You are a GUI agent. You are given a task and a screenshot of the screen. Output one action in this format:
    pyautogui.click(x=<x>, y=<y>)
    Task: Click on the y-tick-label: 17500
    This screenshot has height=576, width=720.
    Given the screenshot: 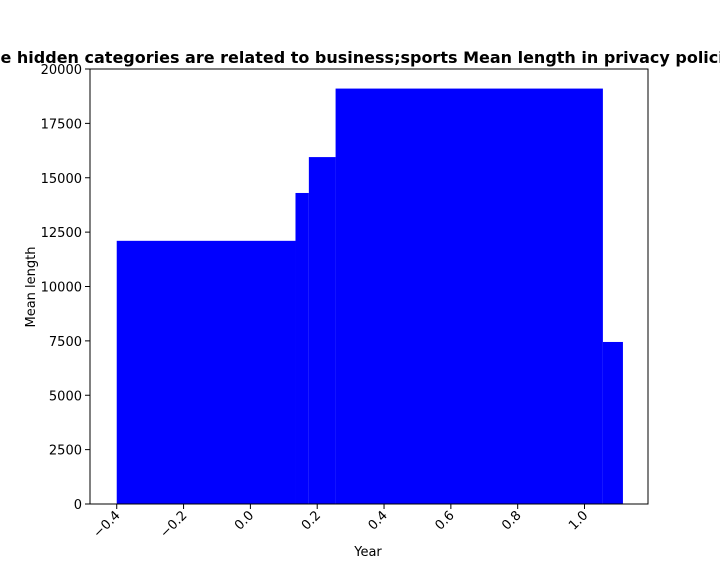 What is the action you would take?
    pyautogui.click(x=61, y=124)
    